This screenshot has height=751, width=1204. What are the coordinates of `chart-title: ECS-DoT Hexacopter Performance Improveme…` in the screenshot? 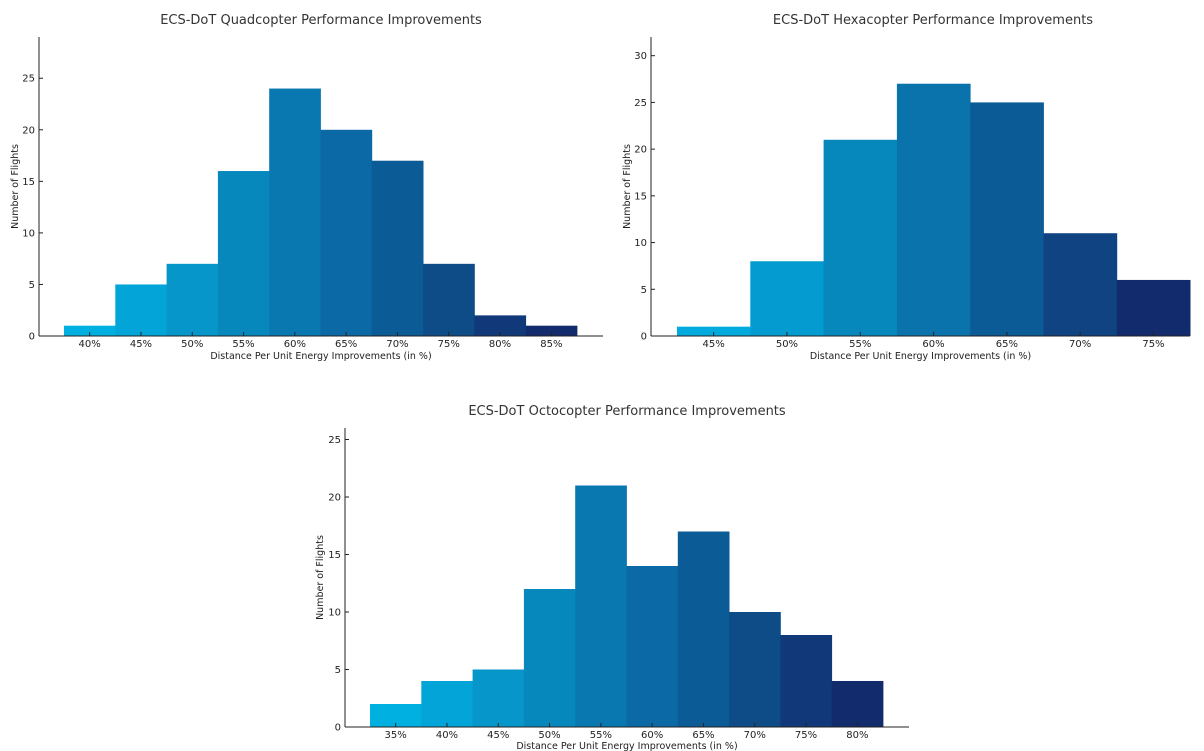 It's located at (933, 20).